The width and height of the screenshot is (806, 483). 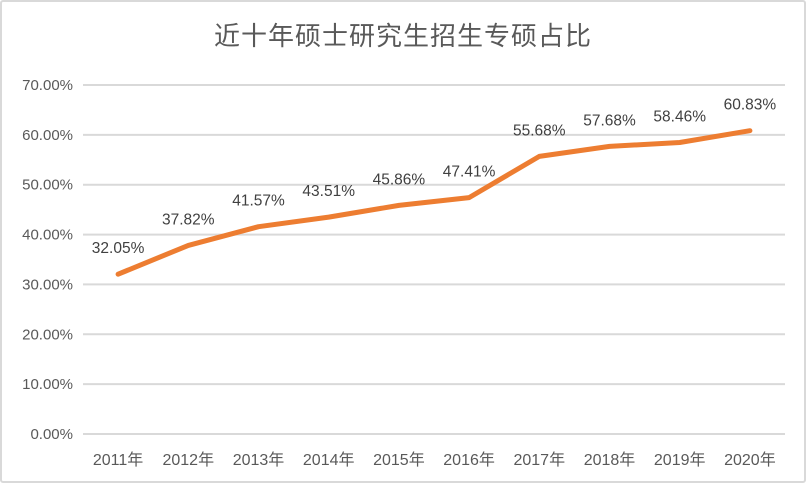 I want to click on y-axis-tick-label: 40.00%, so click(x=47, y=235).